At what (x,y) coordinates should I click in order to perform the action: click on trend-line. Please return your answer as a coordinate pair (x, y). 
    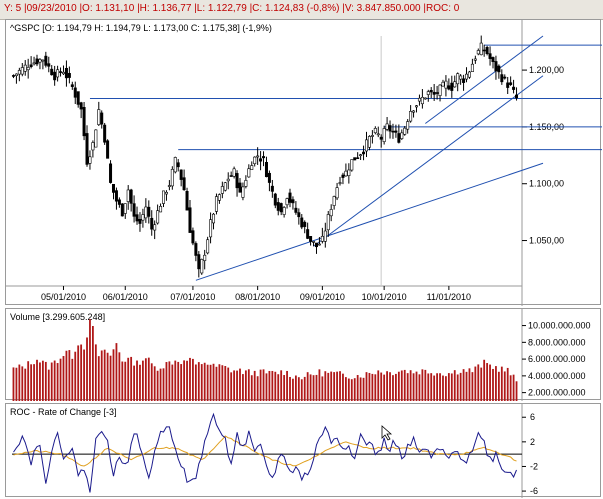
    Looking at the image, I should click on (484, 79).